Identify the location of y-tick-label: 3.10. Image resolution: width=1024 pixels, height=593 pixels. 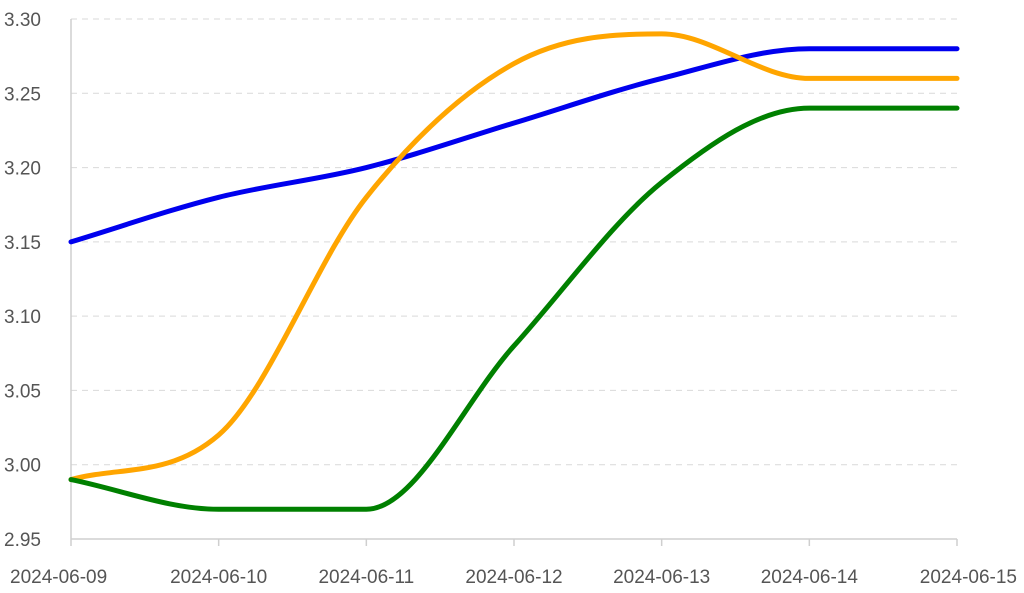
(22, 317).